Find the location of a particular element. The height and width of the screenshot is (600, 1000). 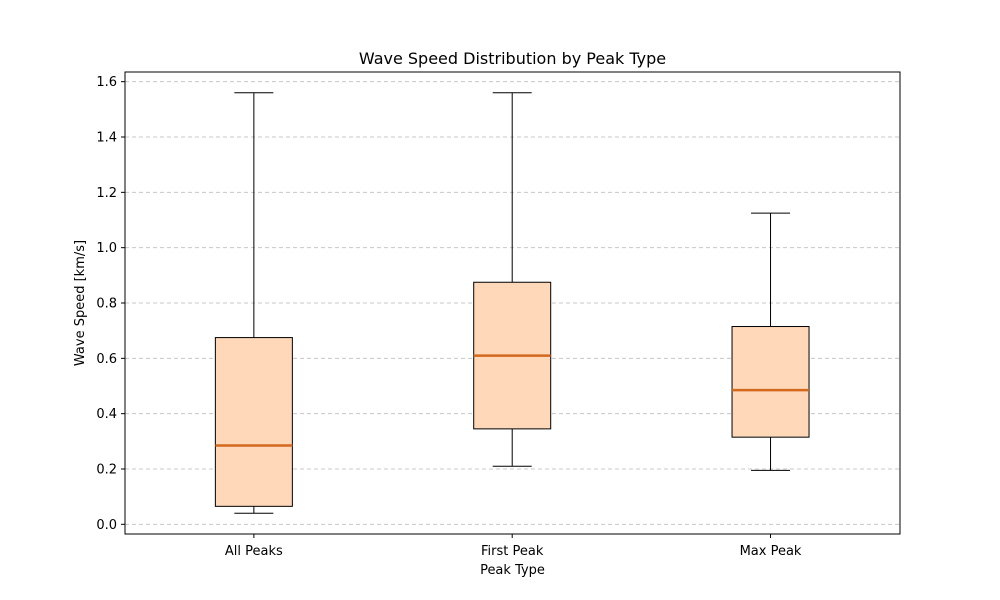

x-axis-label: Peak Type is located at coordinates (512, 570).